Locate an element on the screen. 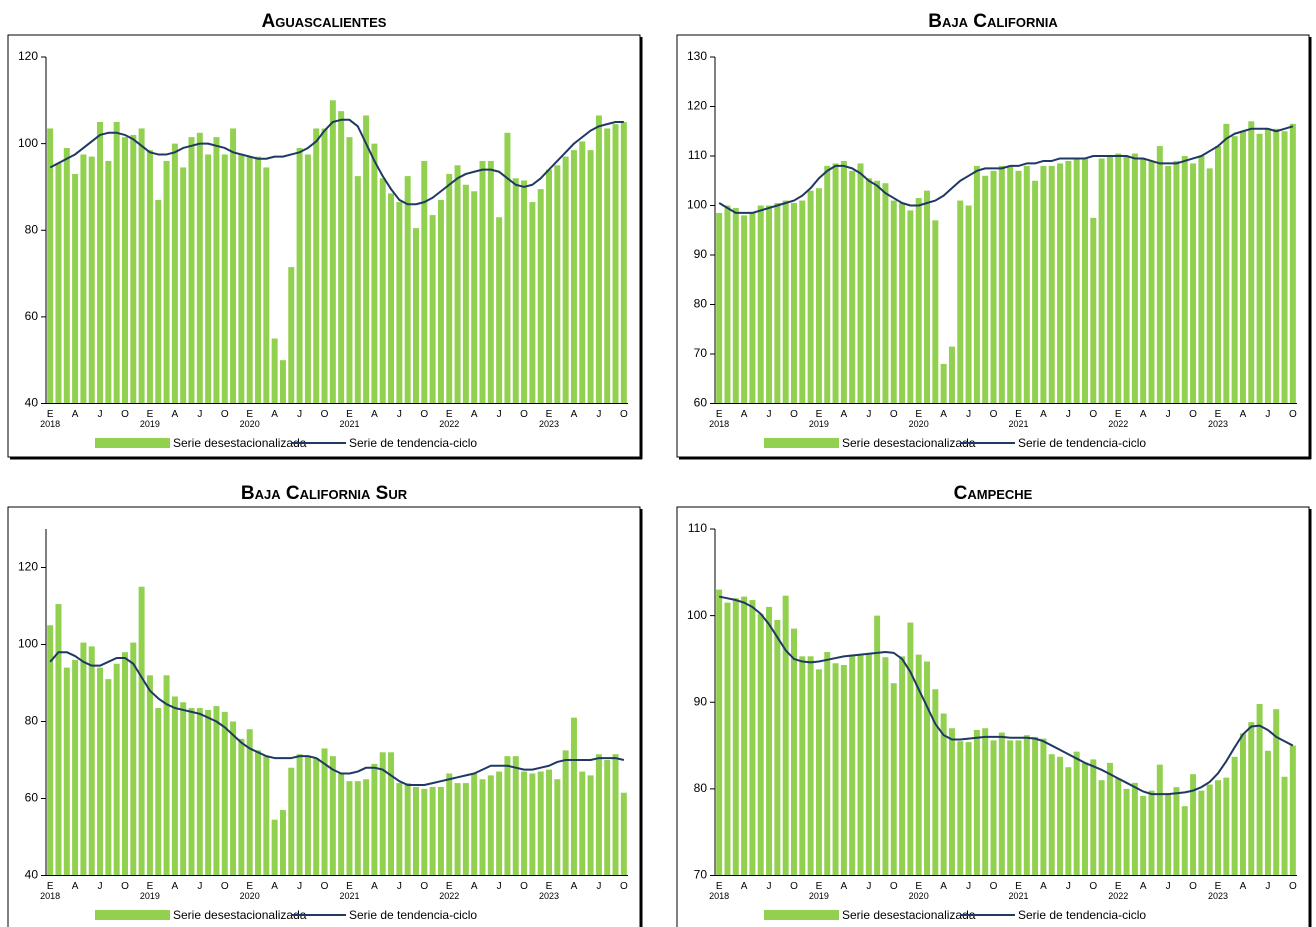  y-tick-label: 120 is located at coordinates (28, 567).